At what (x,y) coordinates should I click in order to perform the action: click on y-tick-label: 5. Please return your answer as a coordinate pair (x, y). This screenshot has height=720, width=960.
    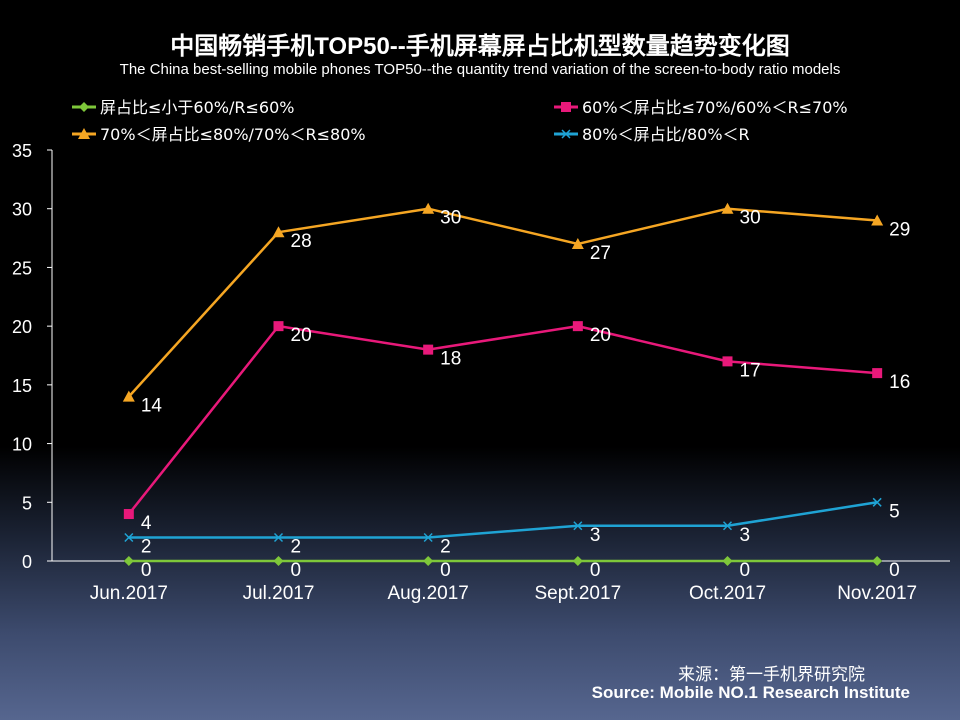
    Looking at the image, I should click on (27, 503).